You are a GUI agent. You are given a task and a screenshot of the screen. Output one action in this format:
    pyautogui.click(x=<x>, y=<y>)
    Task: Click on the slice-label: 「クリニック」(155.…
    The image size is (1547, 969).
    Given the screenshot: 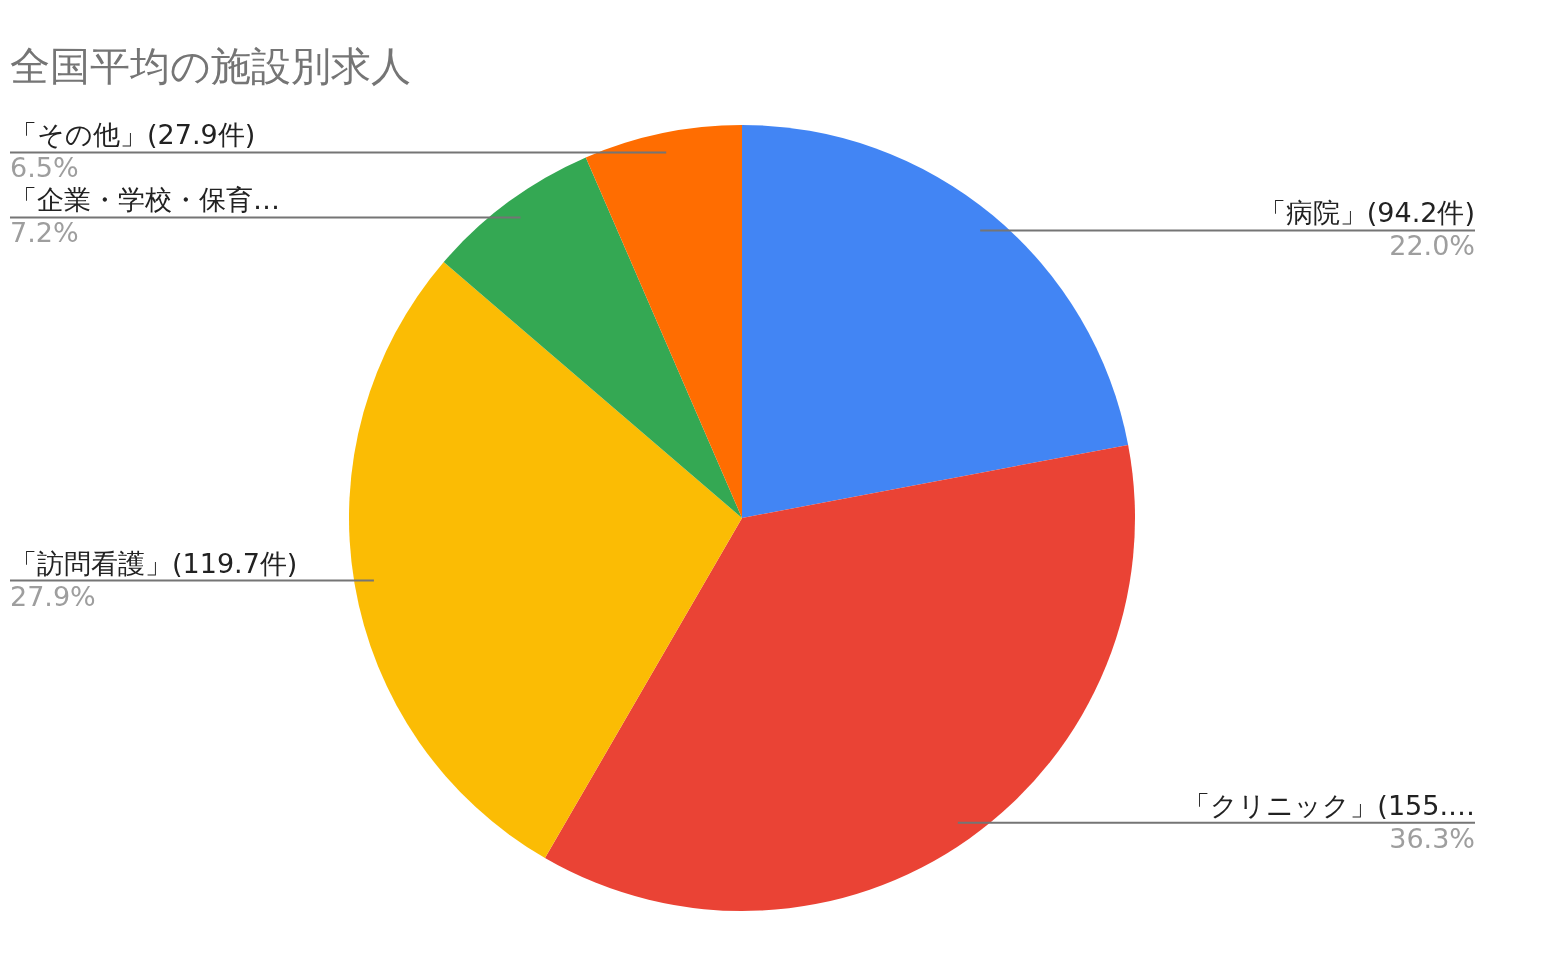 What is the action you would take?
    pyautogui.click(x=1329, y=805)
    